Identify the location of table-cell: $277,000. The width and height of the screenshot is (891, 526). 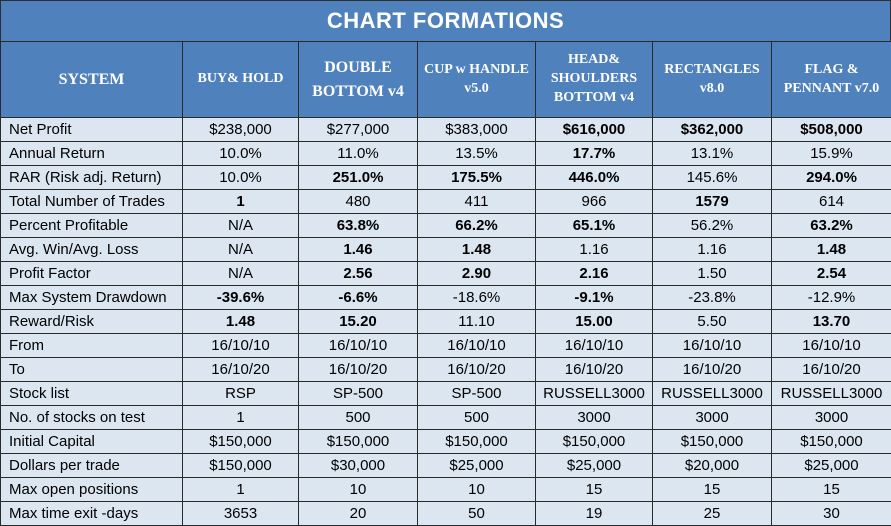
(358, 129).